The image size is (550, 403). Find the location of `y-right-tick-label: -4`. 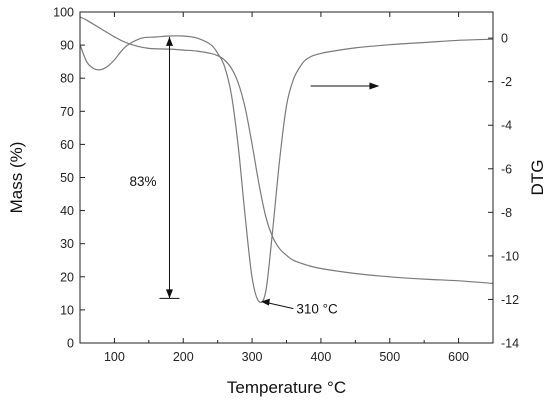

y-right-tick-label: -4 is located at coordinates (506, 126).